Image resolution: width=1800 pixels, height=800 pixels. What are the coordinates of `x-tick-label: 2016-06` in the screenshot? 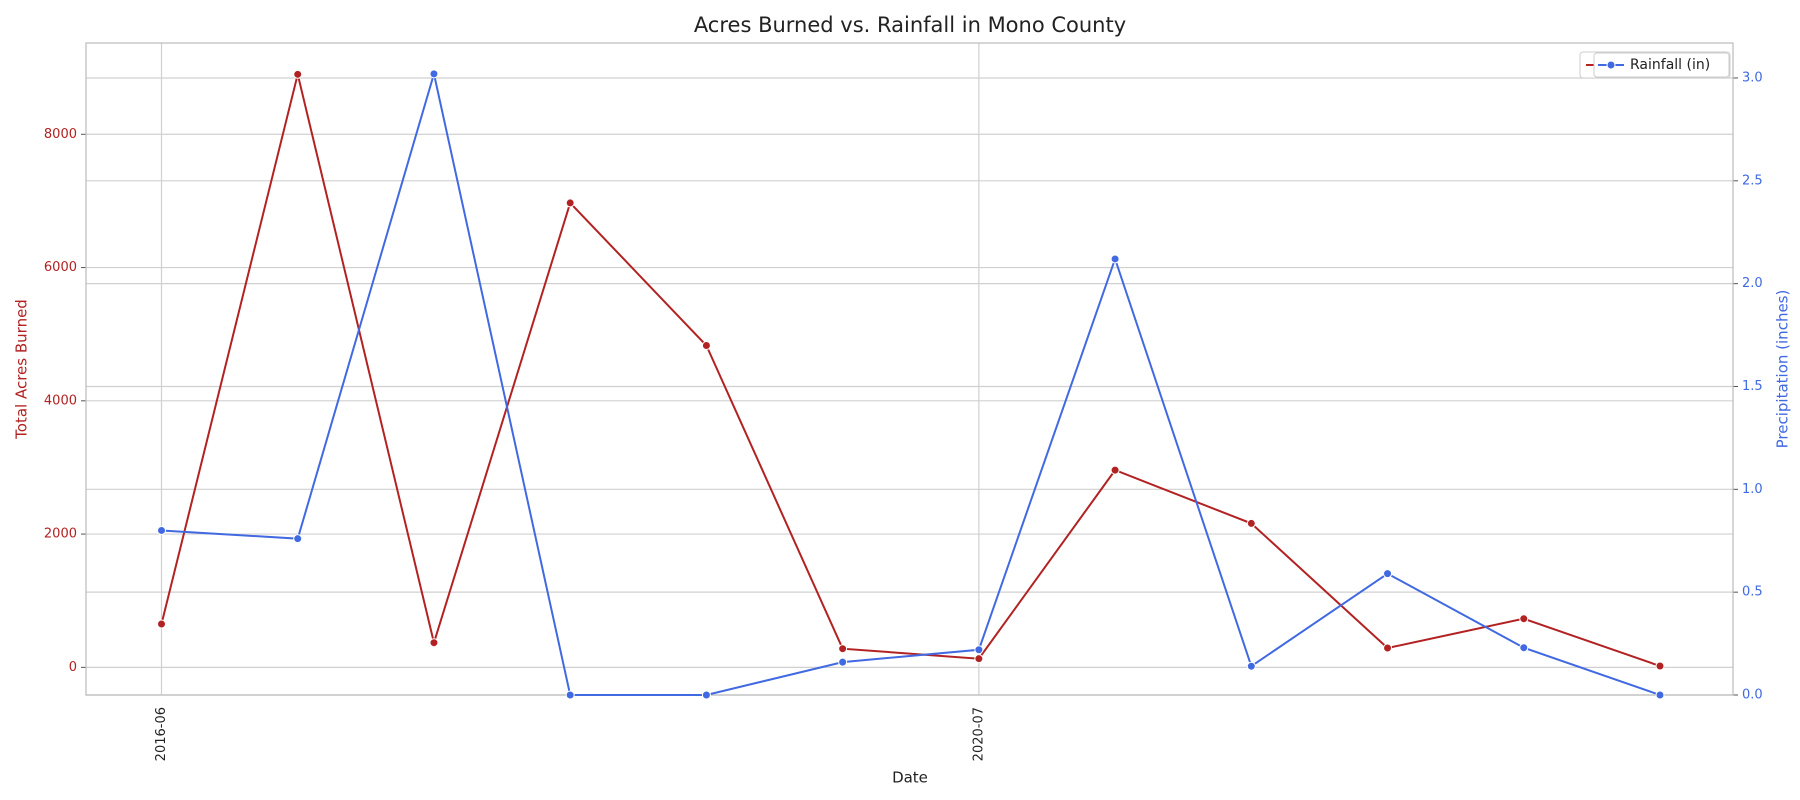 It's located at (161, 734).